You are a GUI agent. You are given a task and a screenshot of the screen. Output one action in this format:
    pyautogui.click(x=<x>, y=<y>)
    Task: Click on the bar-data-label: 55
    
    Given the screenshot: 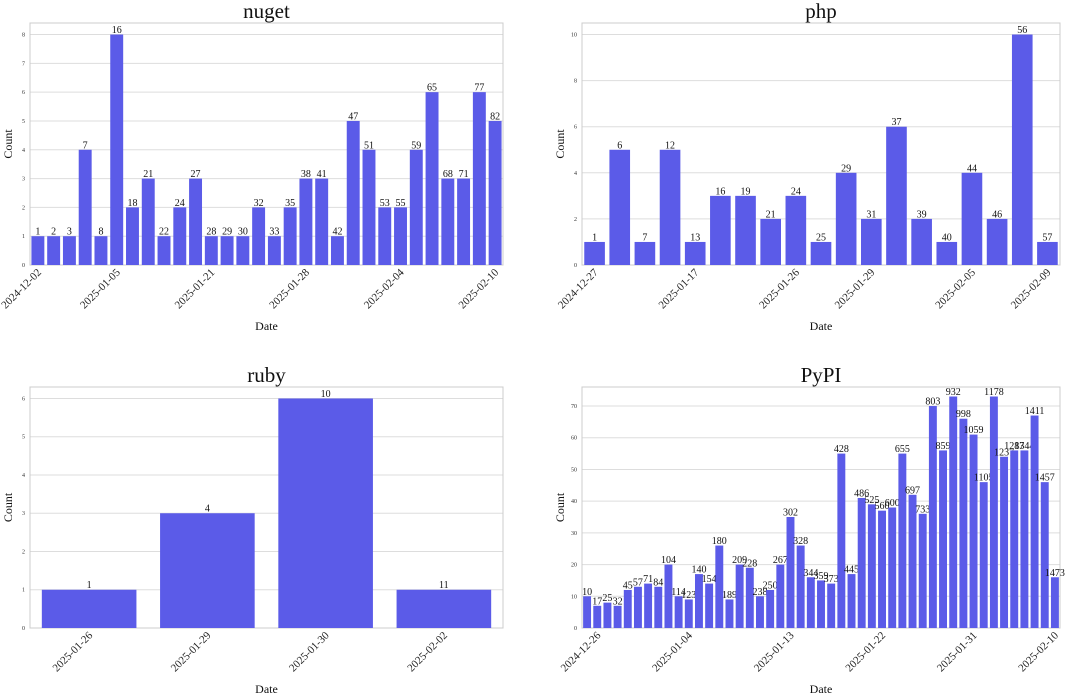 What is the action you would take?
    pyautogui.click(x=401, y=203)
    